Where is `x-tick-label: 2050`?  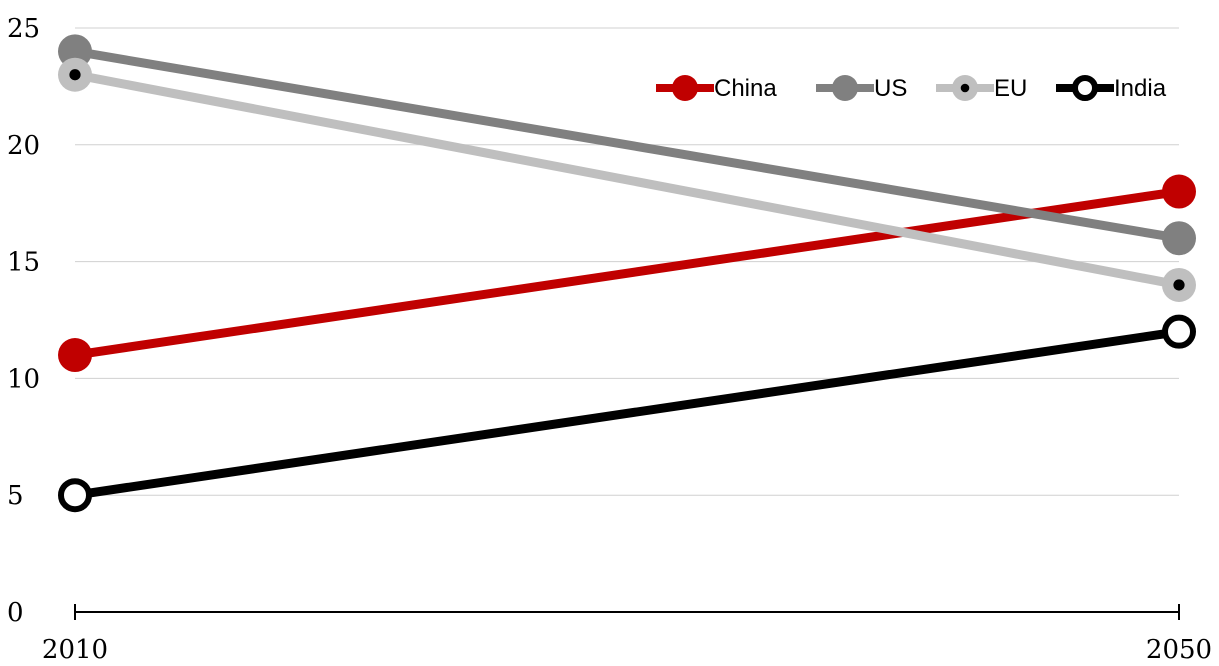
x-tick-label: 2050 is located at coordinates (1179, 650).